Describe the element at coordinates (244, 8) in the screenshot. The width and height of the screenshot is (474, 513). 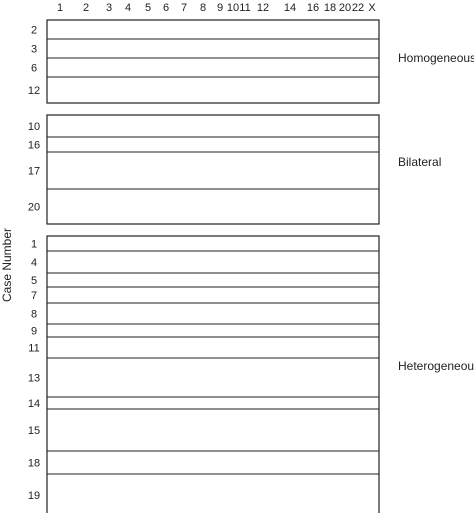
I see `column-label: 11` at that location.